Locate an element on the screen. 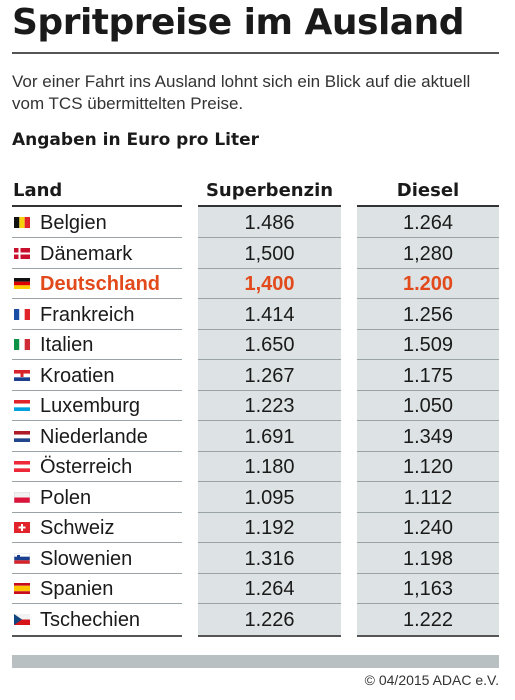 The width and height of the screenshot is (515, 700). table-end-rule-superbenzin is located at coordinates (269, 636).